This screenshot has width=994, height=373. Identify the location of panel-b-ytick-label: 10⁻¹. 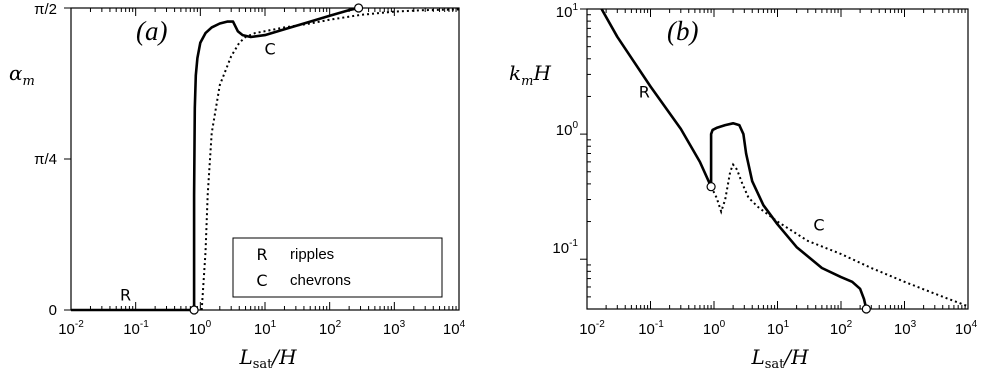
(565, 247).